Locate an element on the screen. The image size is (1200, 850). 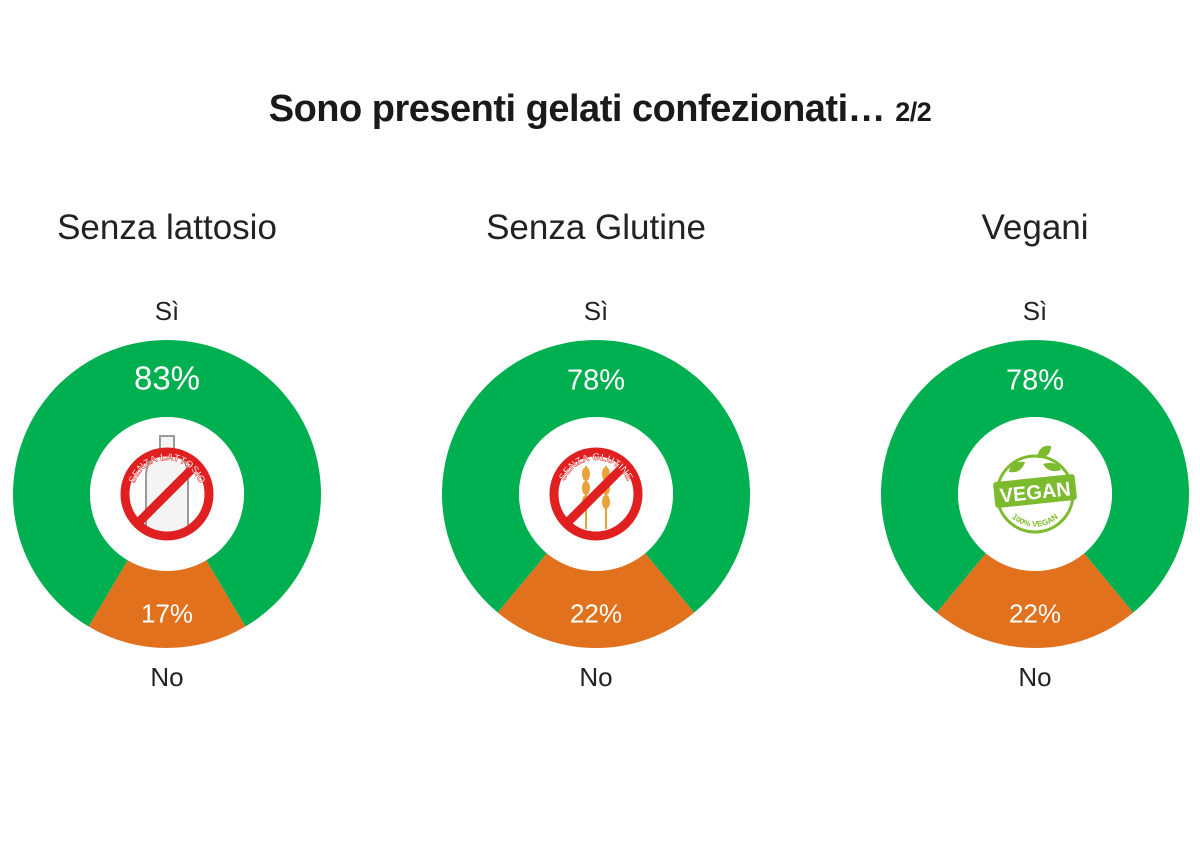
donut-chart: 78% 22% SENZA GLUTINE is located at coordinates (596, 493).